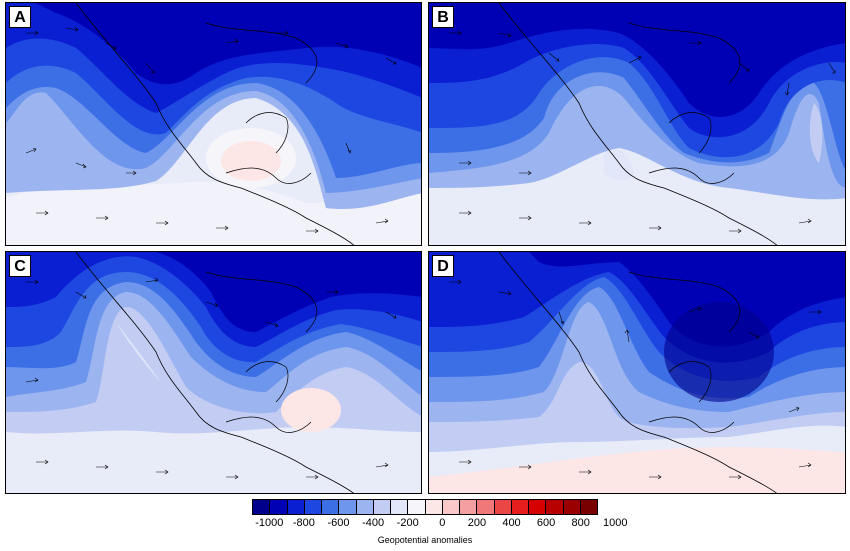 The width and height of the screenshot is (850, 551). I want to click on colorbar-tick-label: 0, so click(442, 523).